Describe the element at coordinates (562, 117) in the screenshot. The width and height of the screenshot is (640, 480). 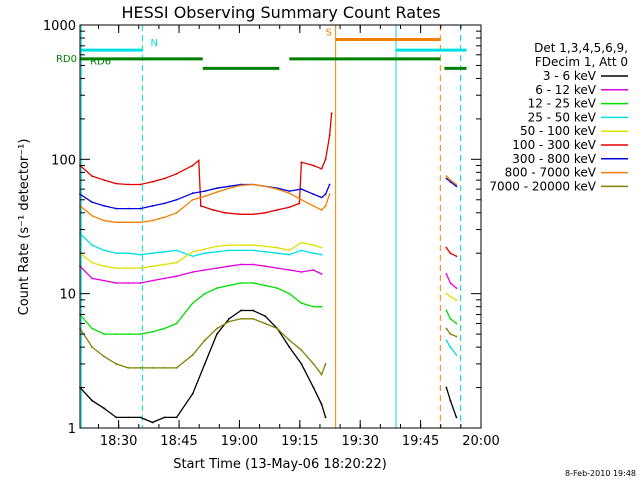
I see `legend-label-25-50-kev: 25 - 50 keV` at that location.